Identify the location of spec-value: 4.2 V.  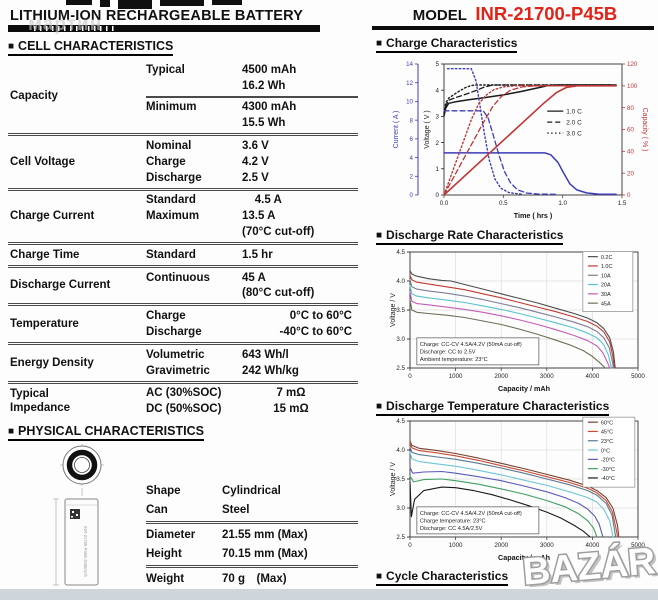
(255, 161).